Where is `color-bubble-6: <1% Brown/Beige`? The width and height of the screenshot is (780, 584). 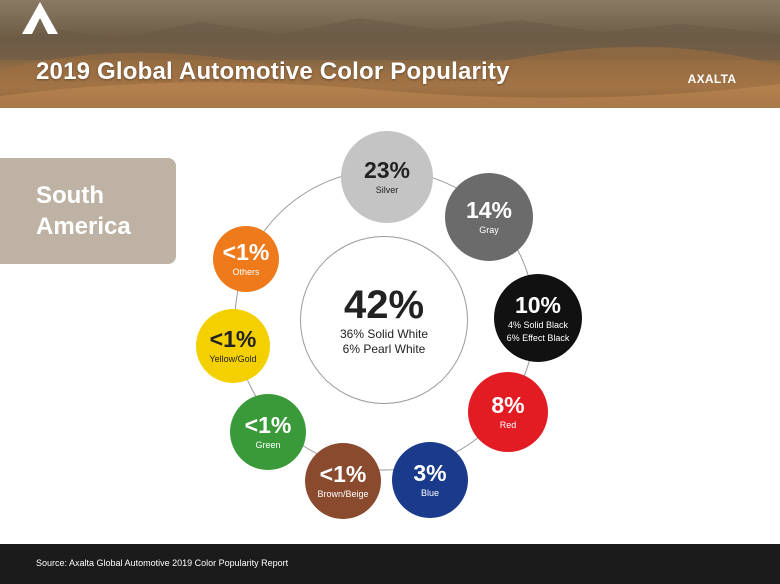 color-bubble-6: <1% Brown/Beige is located at coordinates (343, 481).